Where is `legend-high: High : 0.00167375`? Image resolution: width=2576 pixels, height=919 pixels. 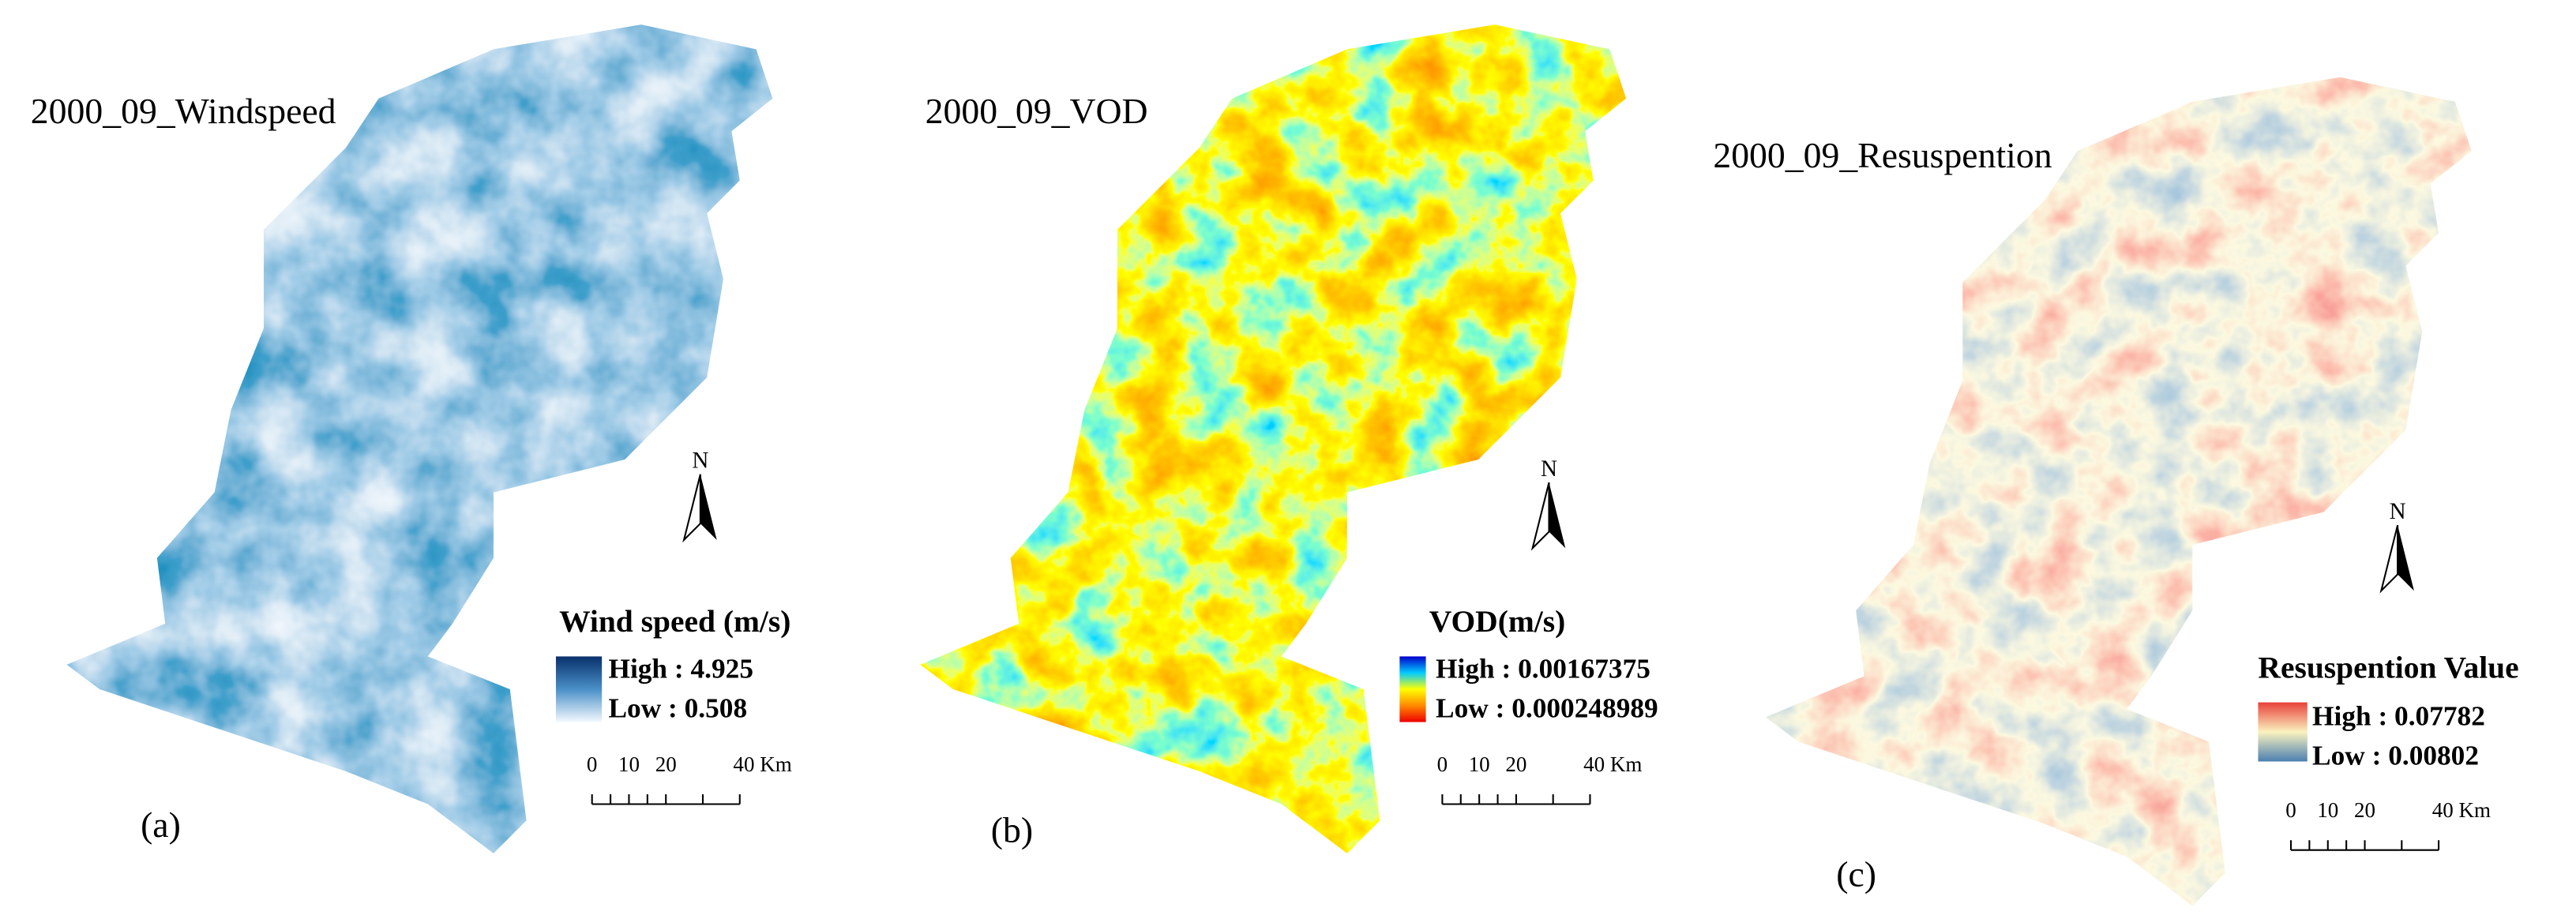
legend-high: High : 0.00167375 is located at coordinates (1543, 668).